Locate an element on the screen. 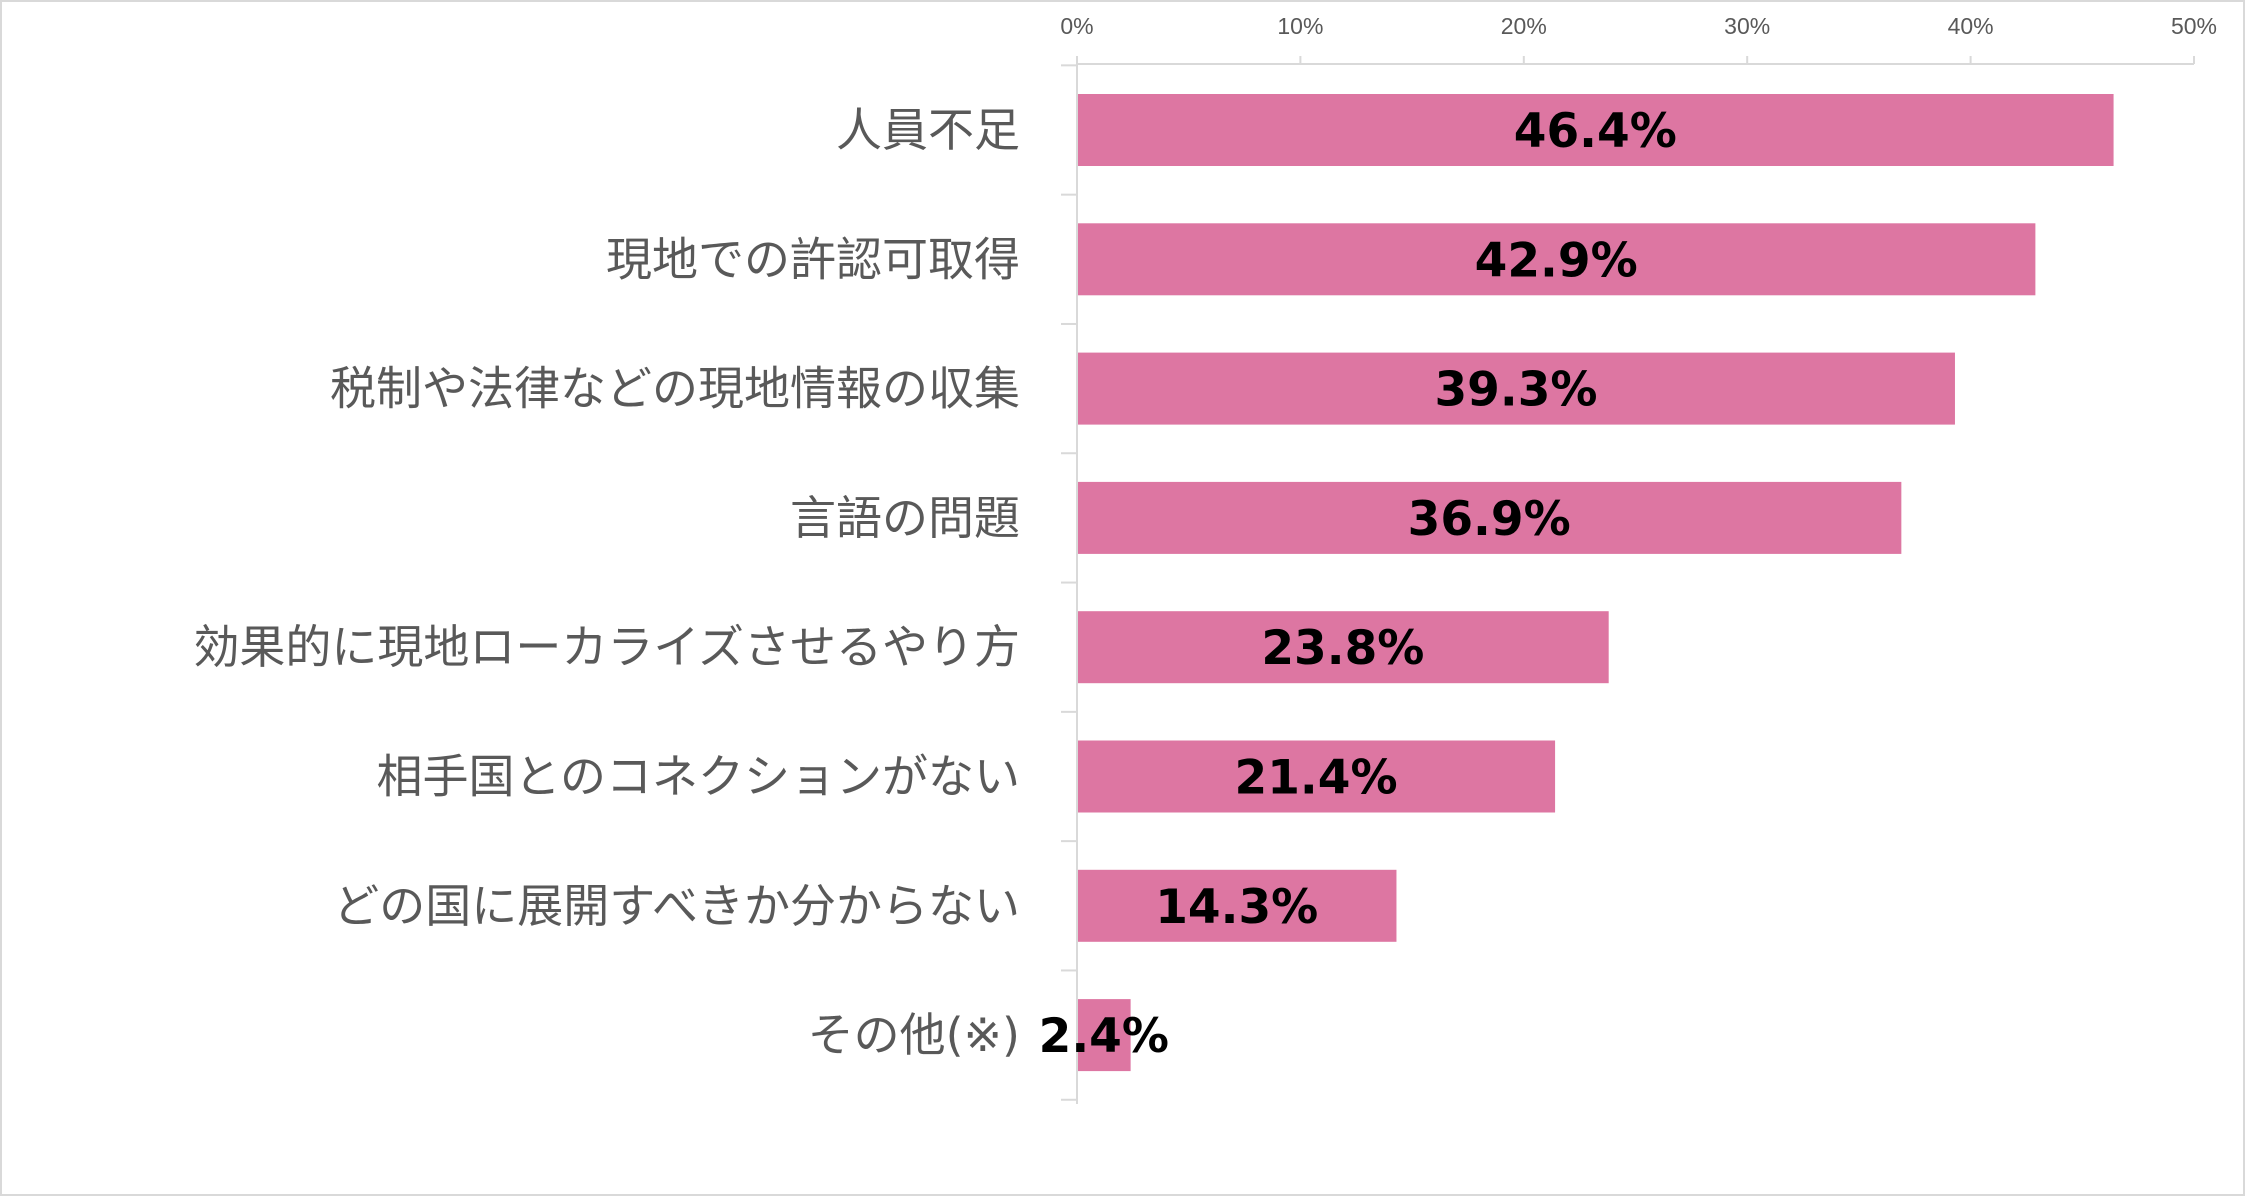 The width and height of the screenshot is (2245, 1196). x-tick-label: 20% is located at coordinates (1524, 26).